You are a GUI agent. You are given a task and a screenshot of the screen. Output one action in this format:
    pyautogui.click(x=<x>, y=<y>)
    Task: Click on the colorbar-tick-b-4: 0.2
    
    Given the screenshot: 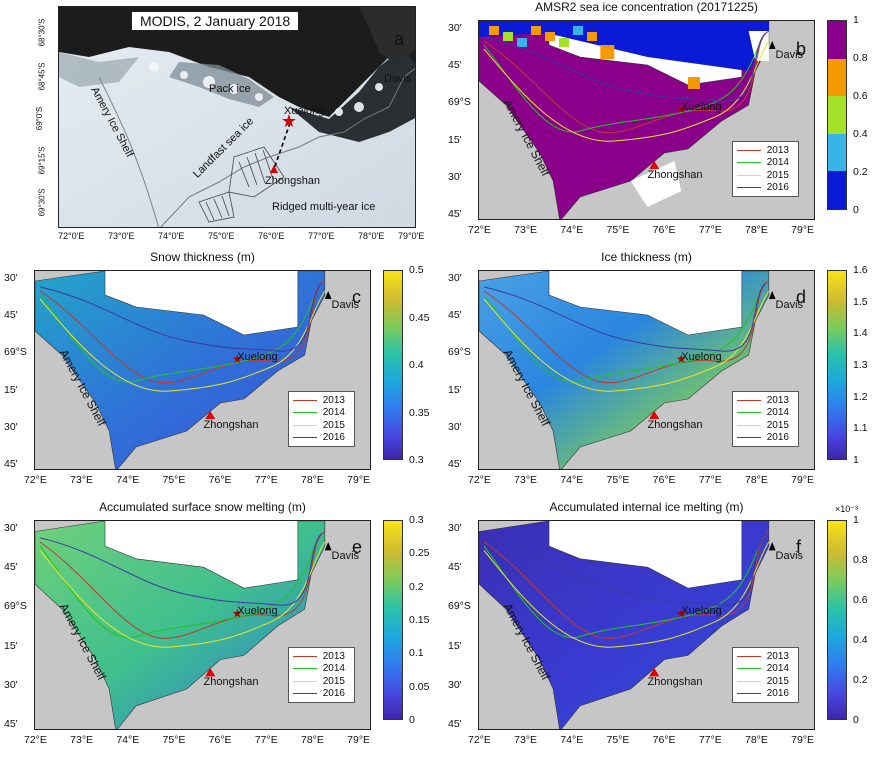 What is the action you would take?
    pyautogui.click(x=860, y=172)
    